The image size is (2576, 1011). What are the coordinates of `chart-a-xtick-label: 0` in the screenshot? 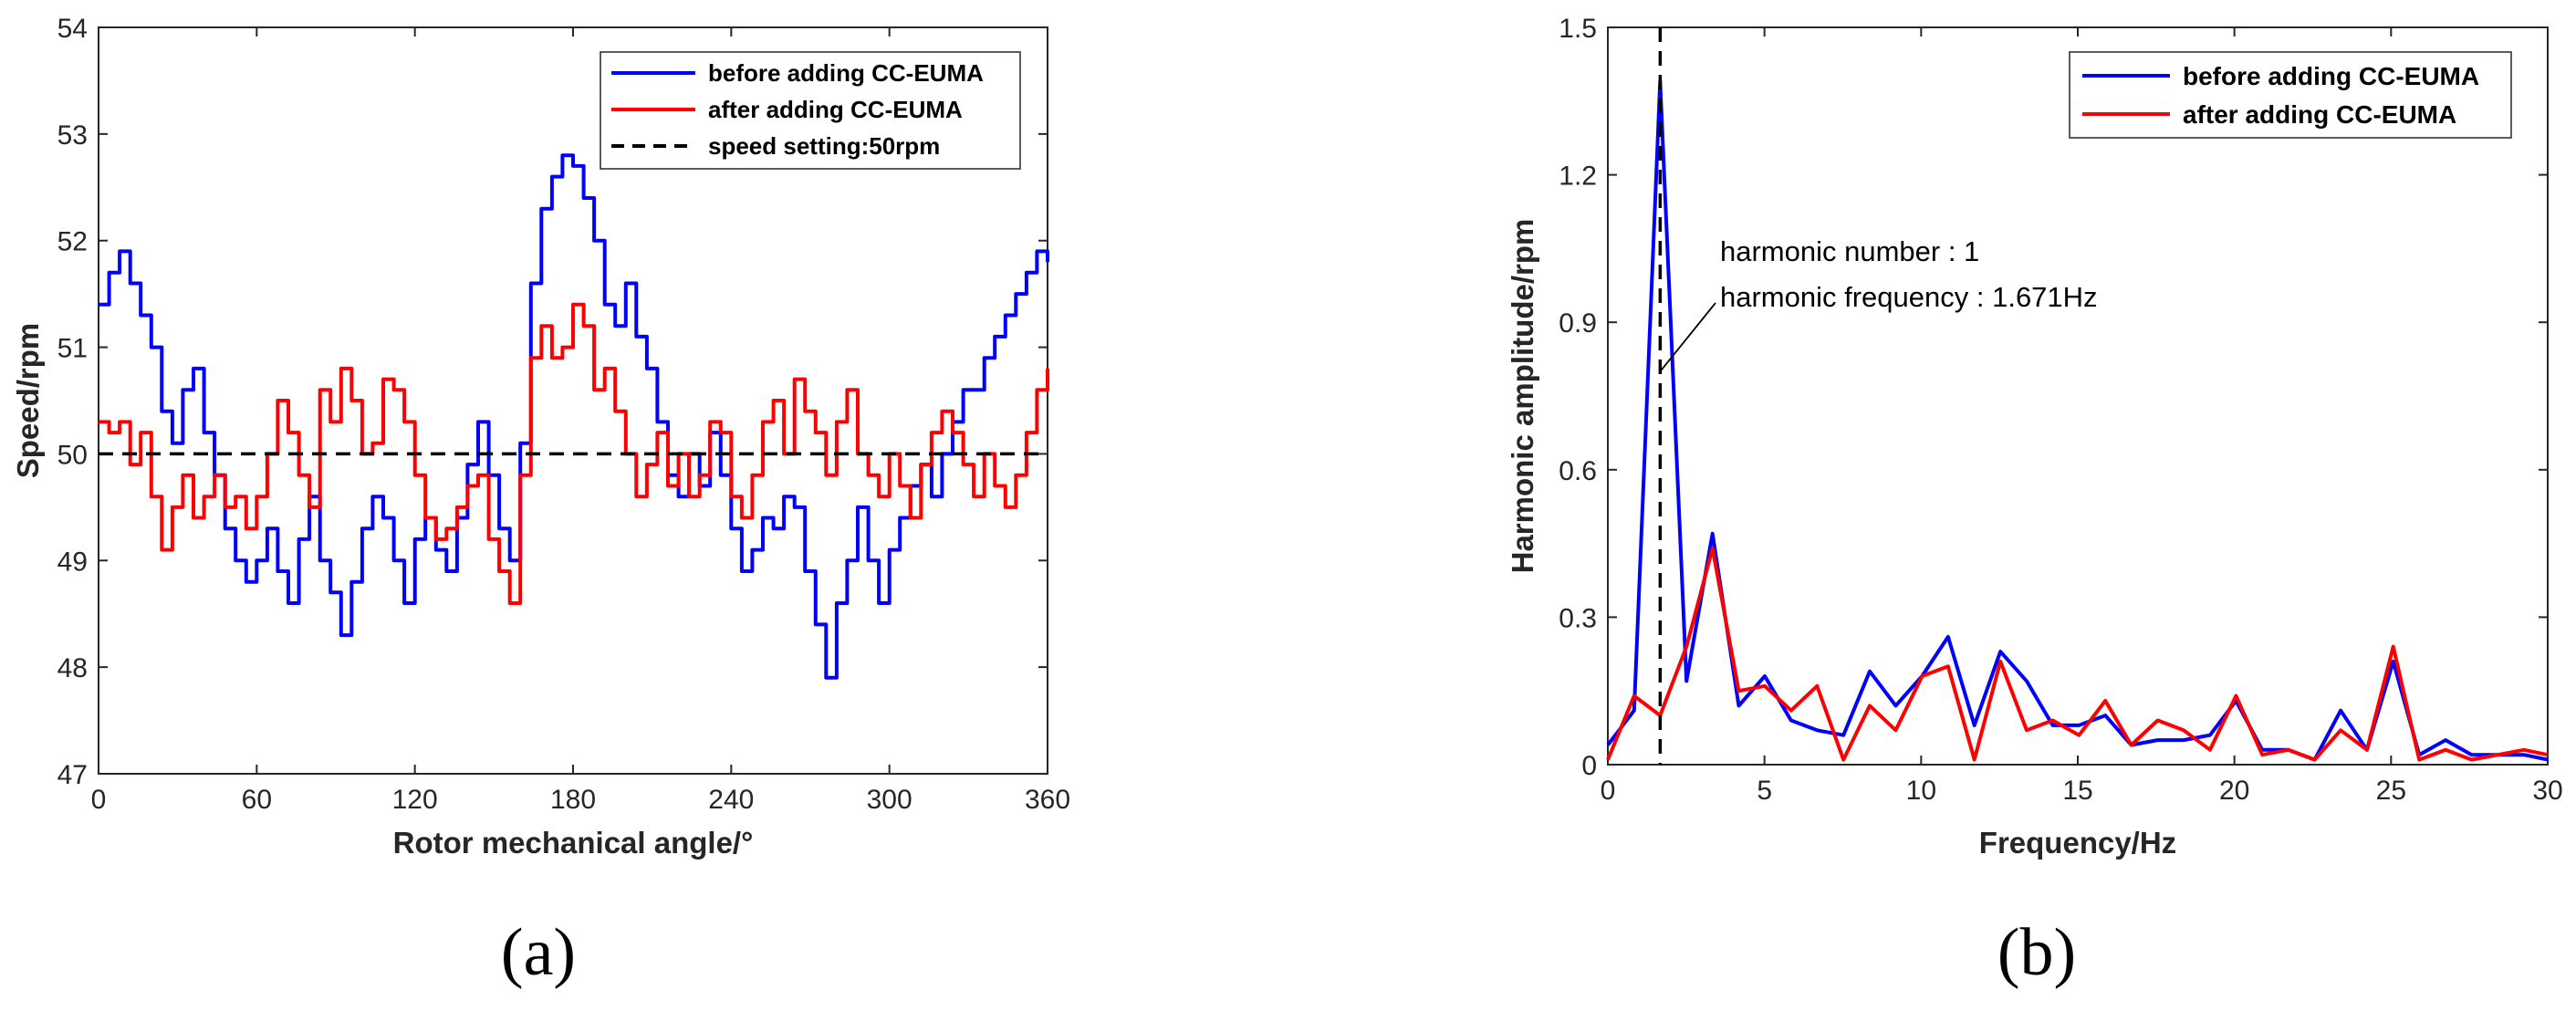 It's located at (99, 800).